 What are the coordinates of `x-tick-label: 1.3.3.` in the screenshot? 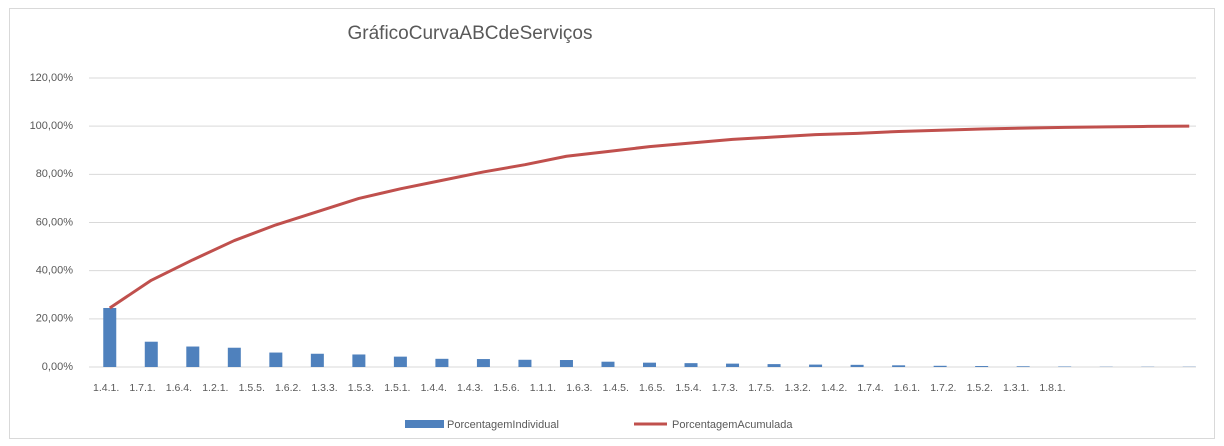 It's located at (324, 388).